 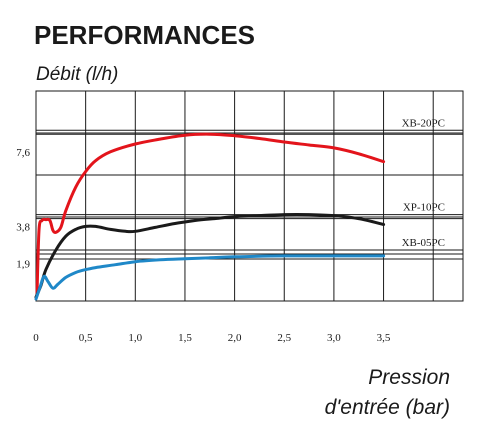 I want to click on x-tick-label: 2,0, so click(x=235, y=338).